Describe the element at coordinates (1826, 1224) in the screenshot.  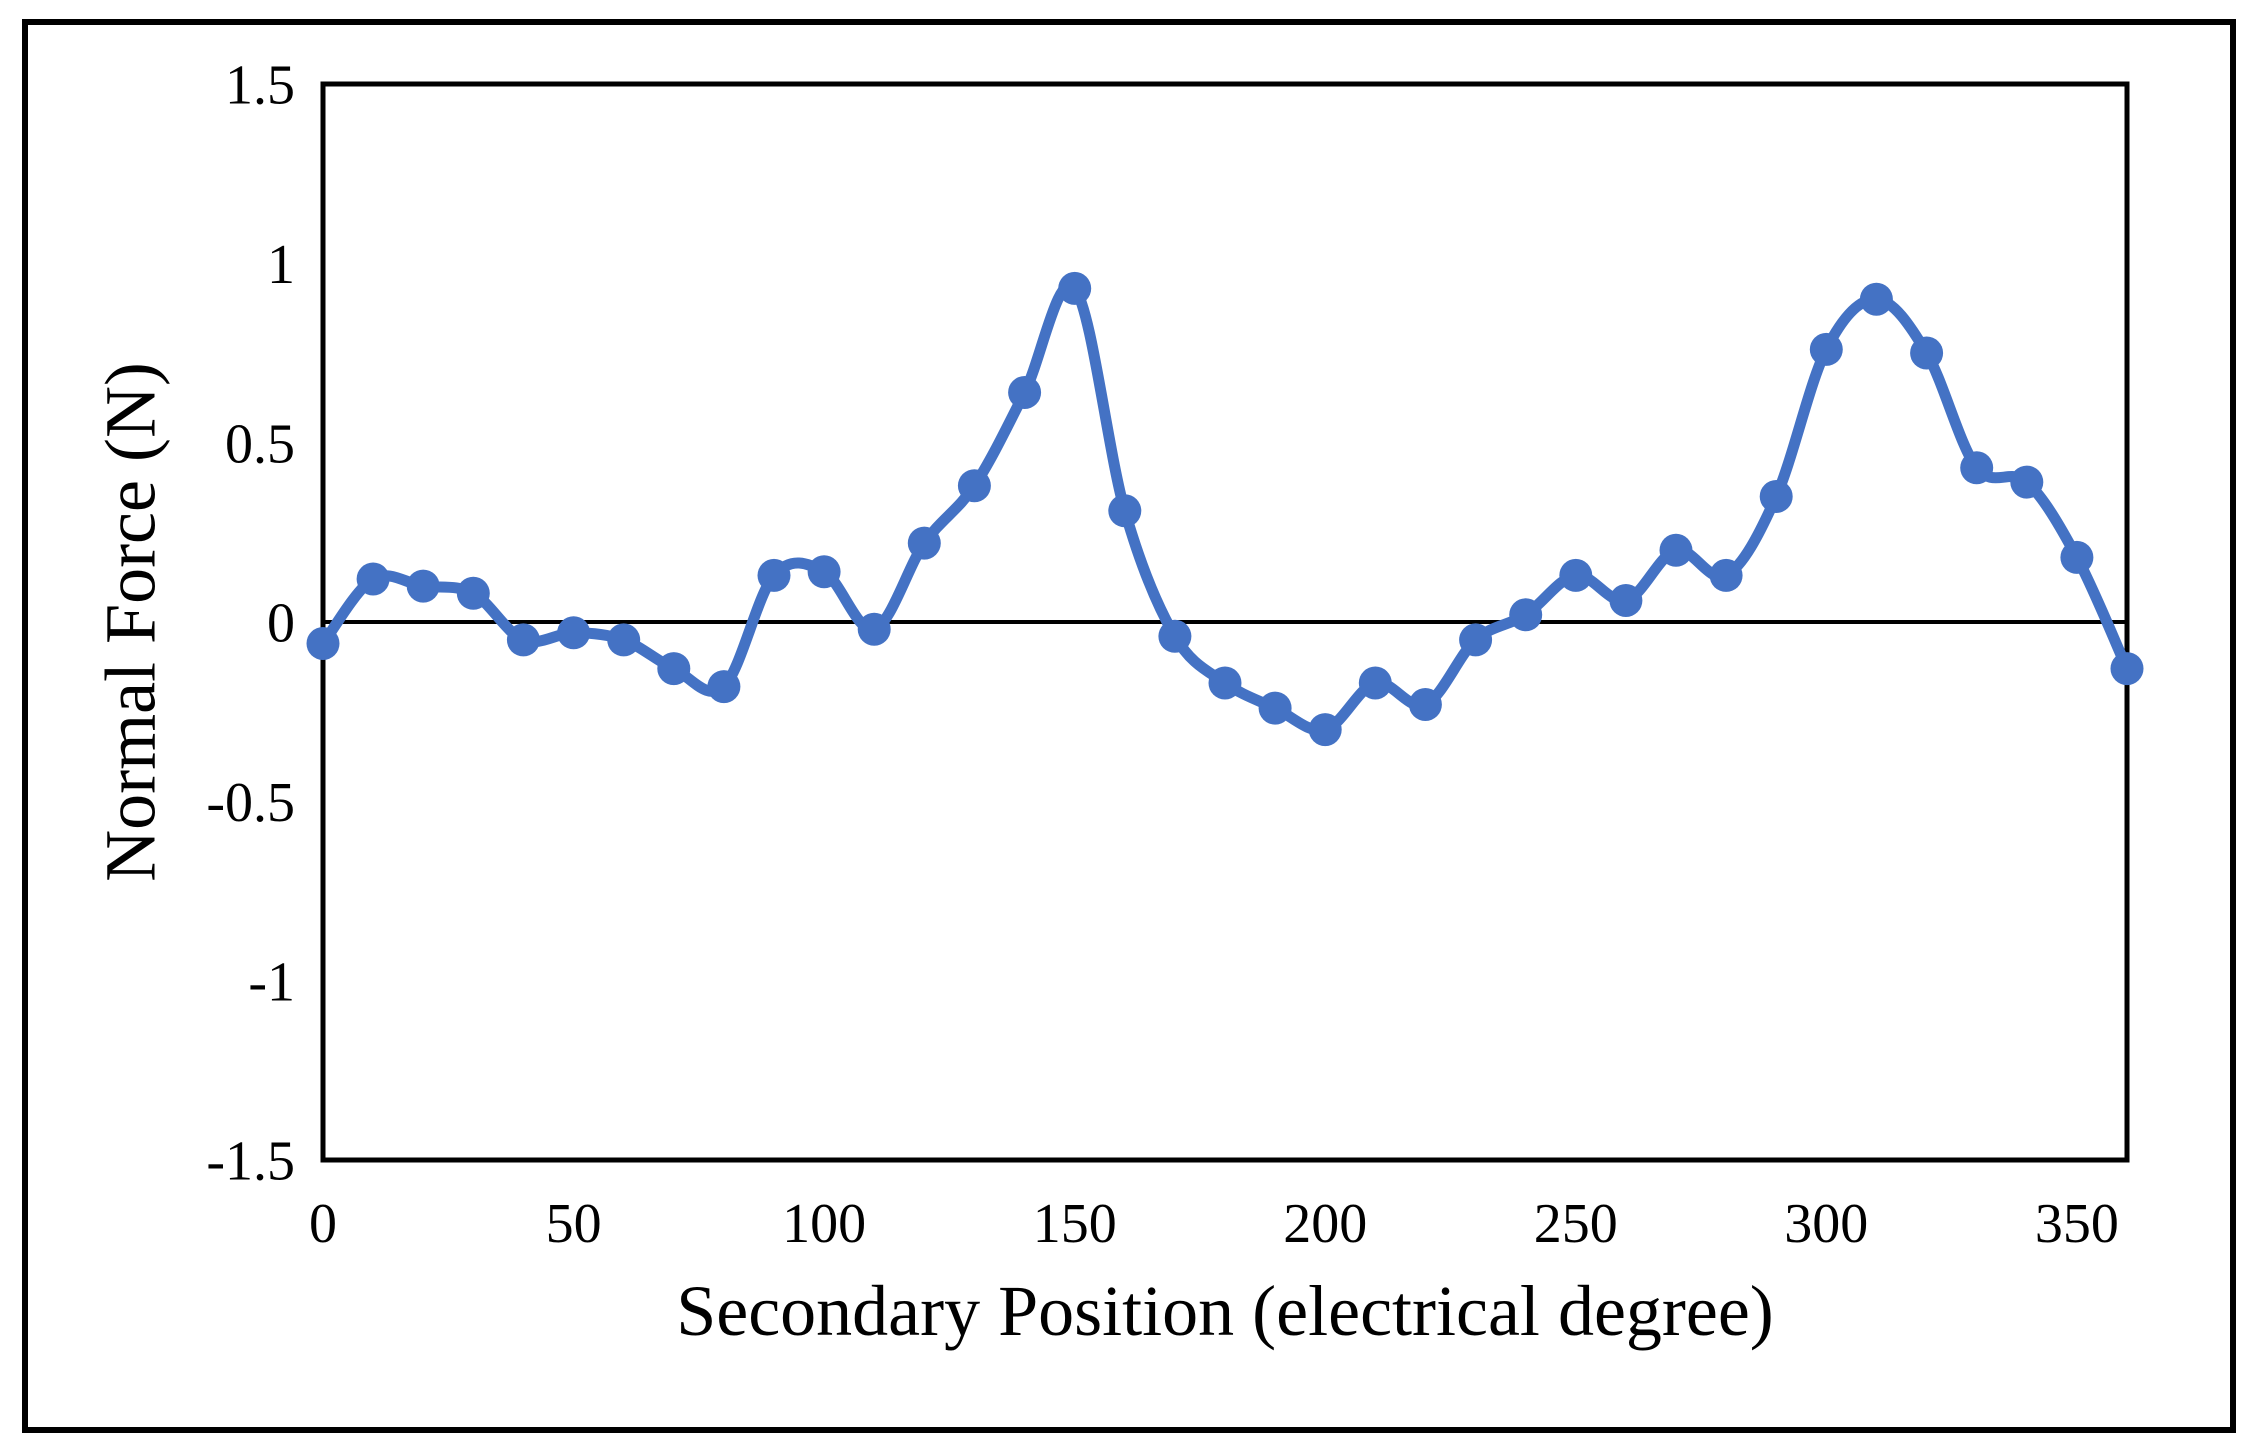
I see `x-tick-label: 300` at that location.